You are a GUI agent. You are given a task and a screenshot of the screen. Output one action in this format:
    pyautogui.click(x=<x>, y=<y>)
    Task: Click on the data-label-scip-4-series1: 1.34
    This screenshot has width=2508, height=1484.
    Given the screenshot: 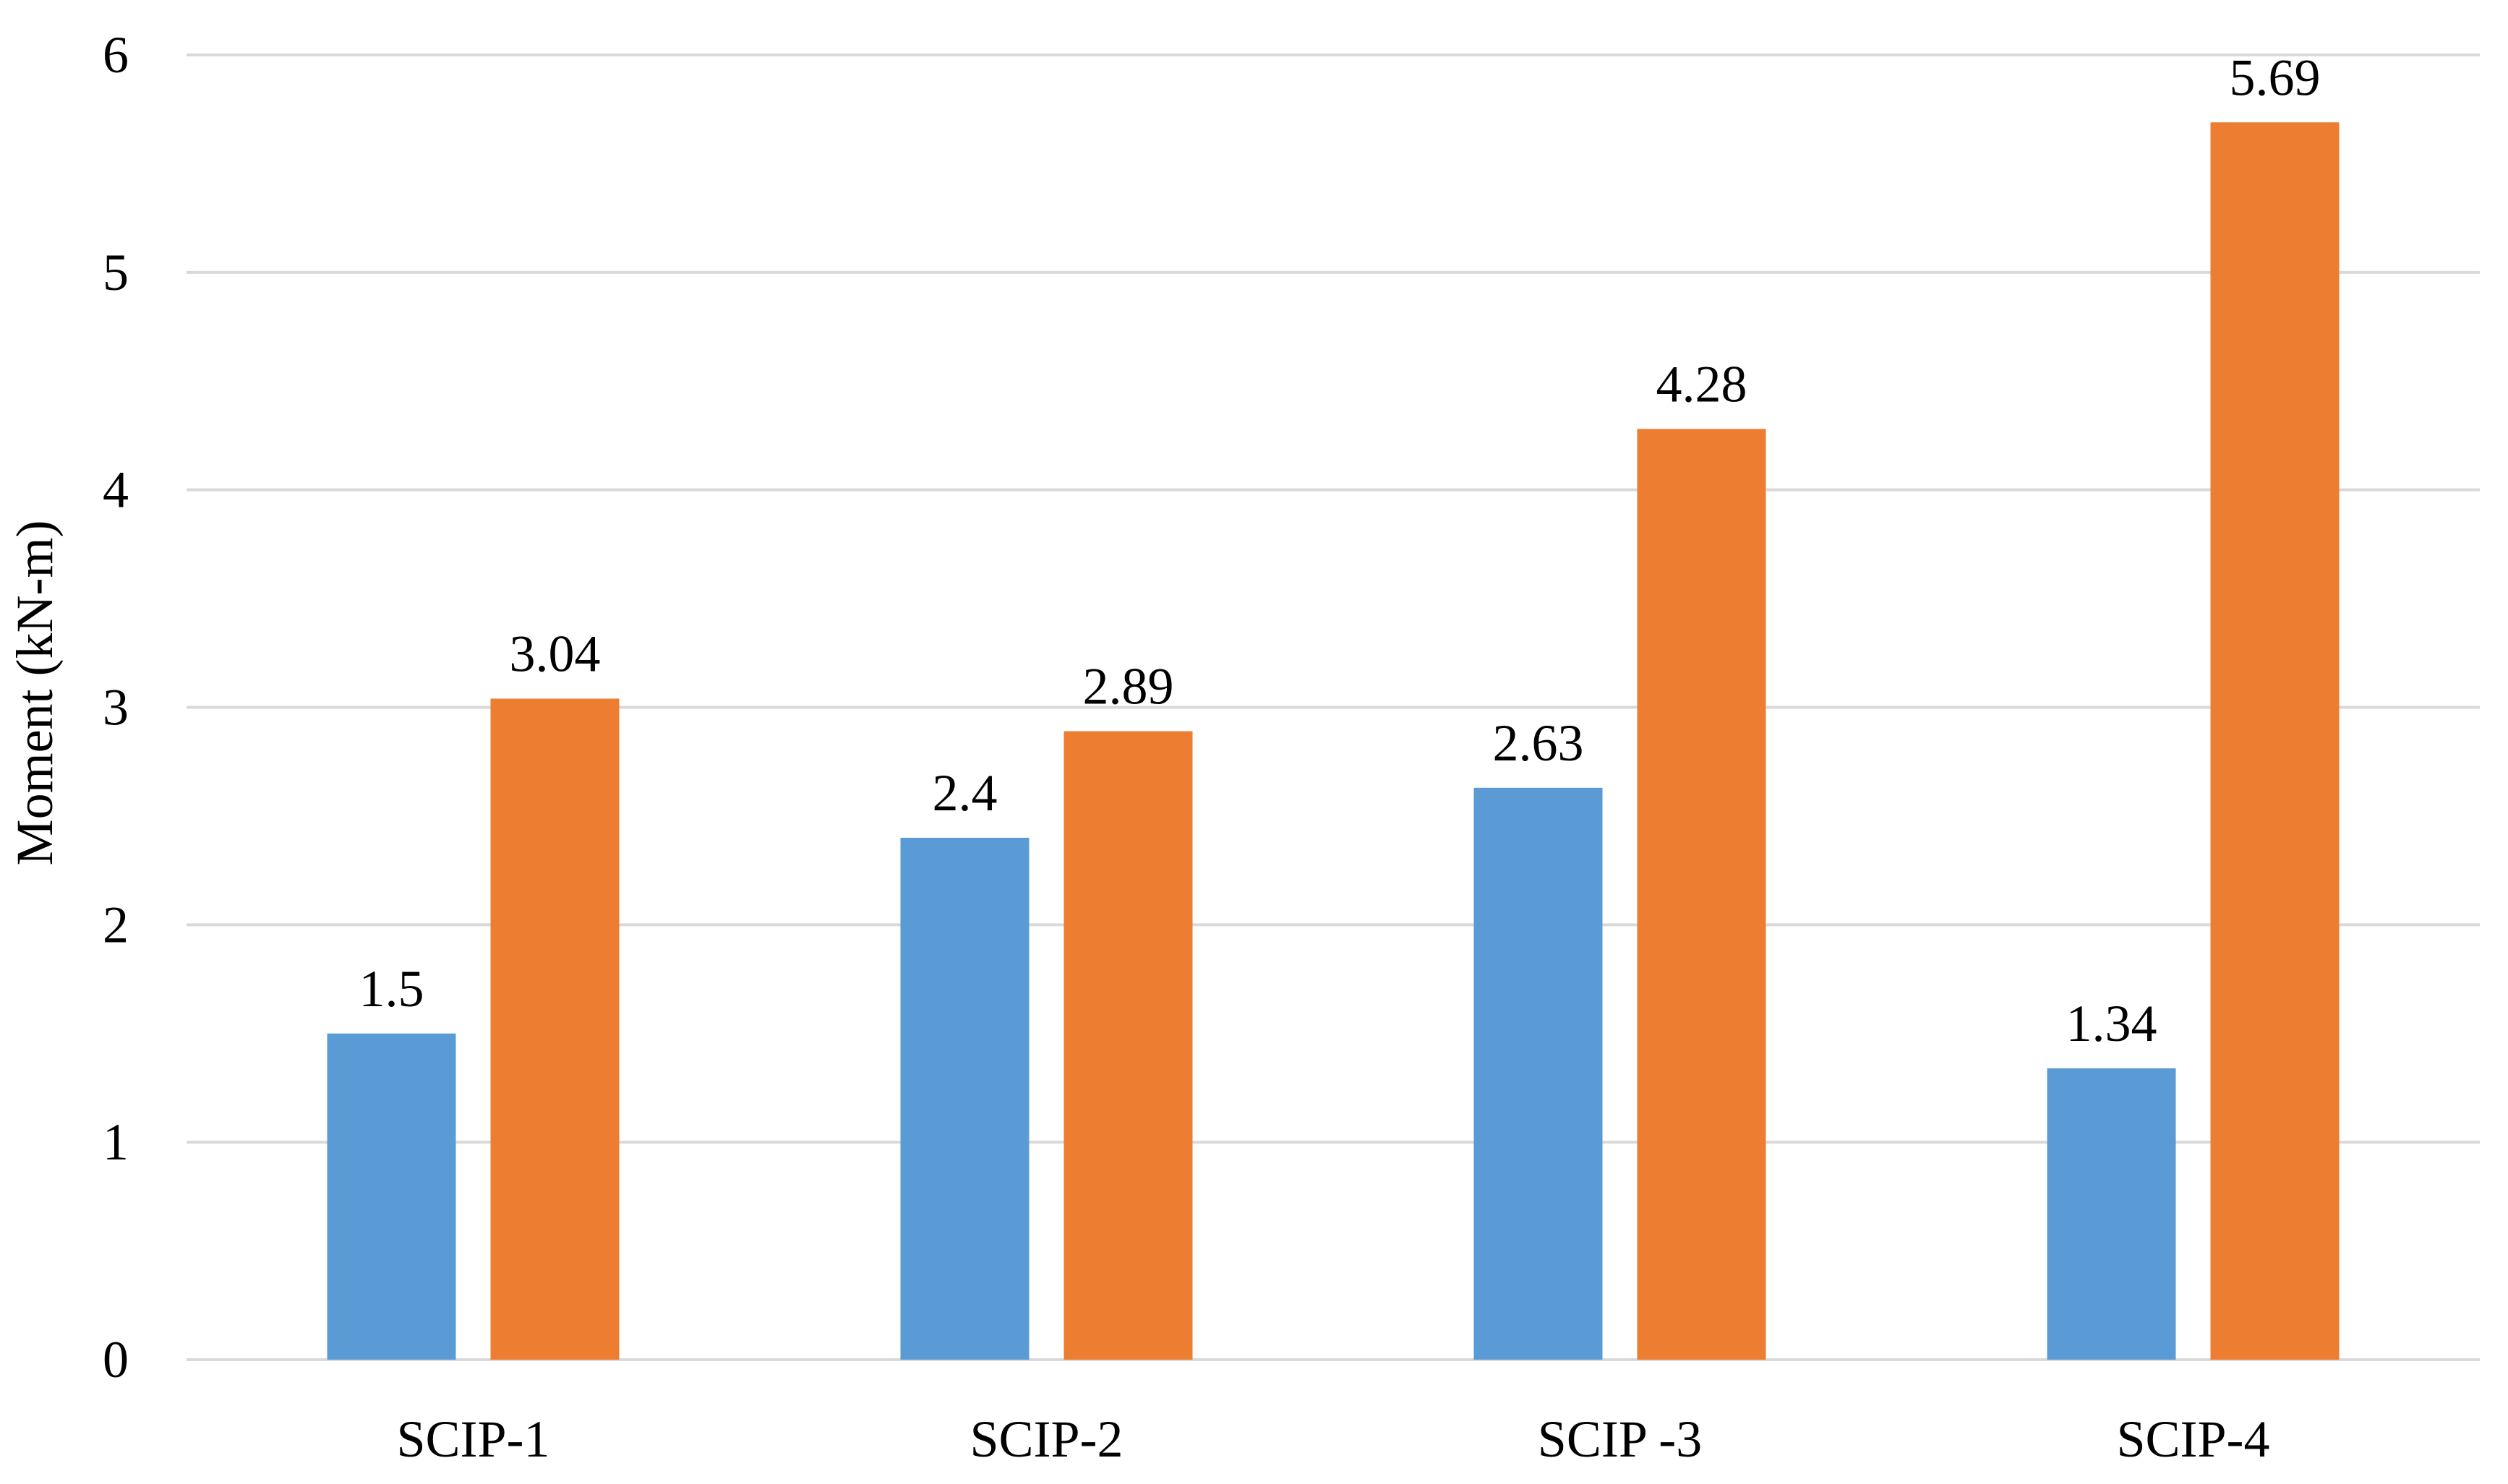 What is the action you would take?
    pyautogui.click(x=2111, y=1023)
    